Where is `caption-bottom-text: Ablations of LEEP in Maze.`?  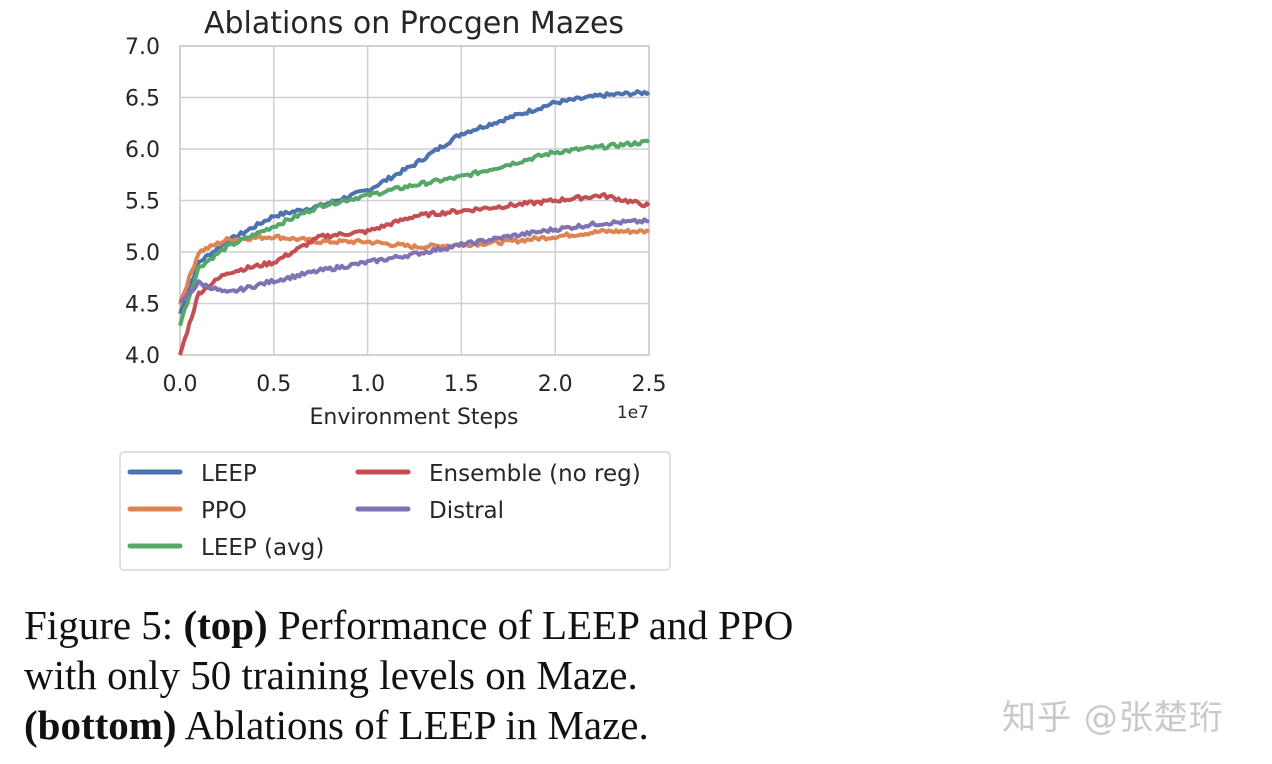 caption-bottom-text: Ablations of LEEP in Maze. is located at coordinates (412, 725).